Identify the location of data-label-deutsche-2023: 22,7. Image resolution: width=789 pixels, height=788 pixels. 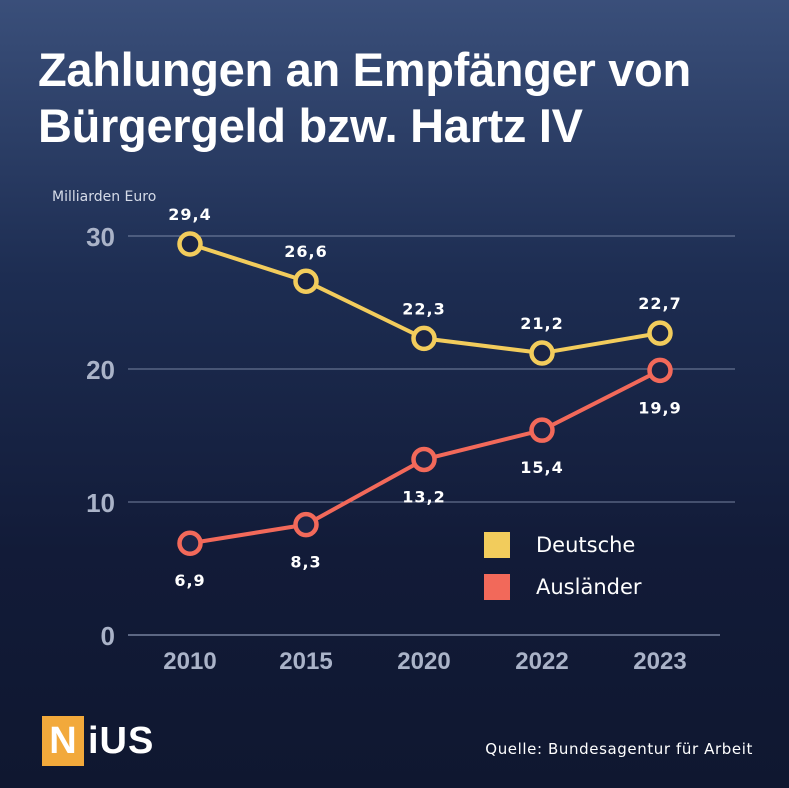
(659, 303).